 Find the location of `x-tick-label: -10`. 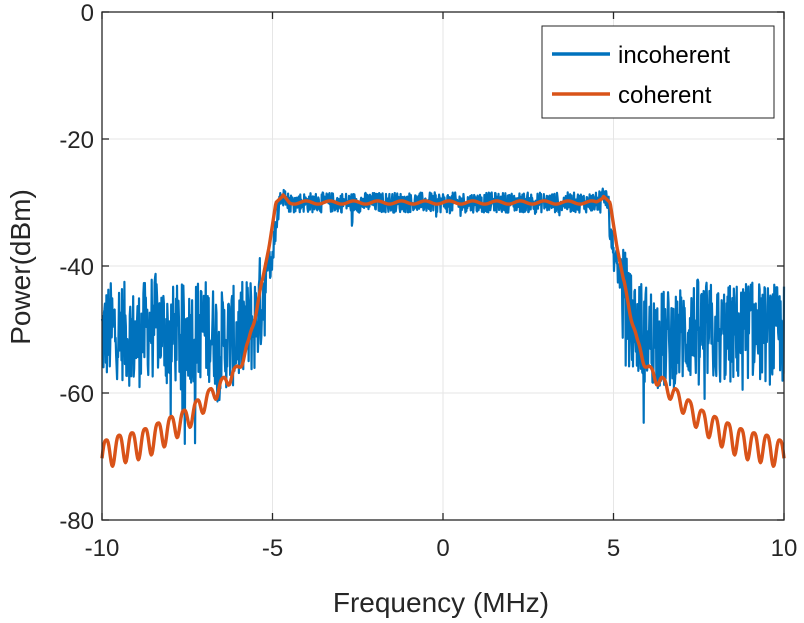

x-tick-label: -10 is located at coordinates (102, 548).